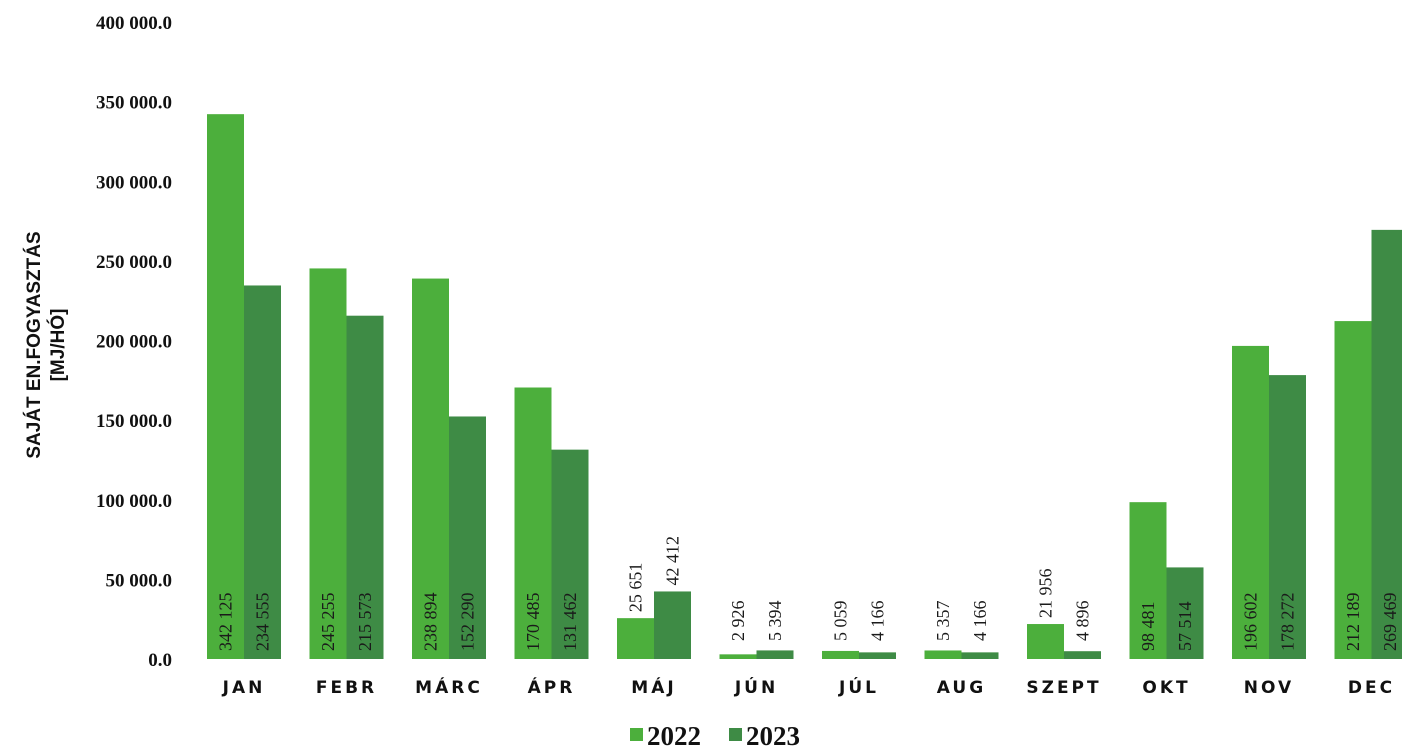 Image resolution: width=1402 pixels, height=749 pixels. What do you see at coordinates (674, 735) in the screenshot?
I see `legend-label-2022: 2022` at bounding box center [674, 735].